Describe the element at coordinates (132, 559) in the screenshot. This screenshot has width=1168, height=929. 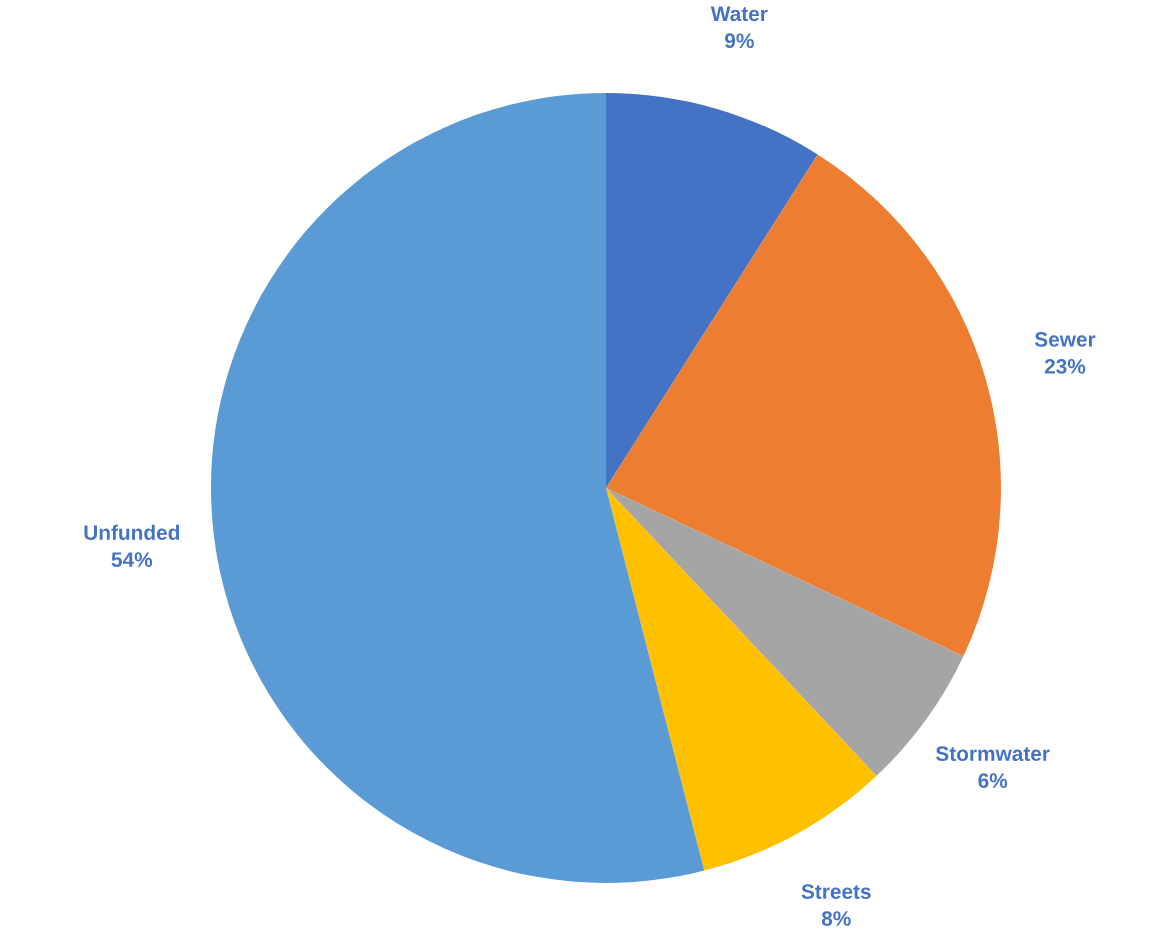
I see `data-label: 54%` at that location.